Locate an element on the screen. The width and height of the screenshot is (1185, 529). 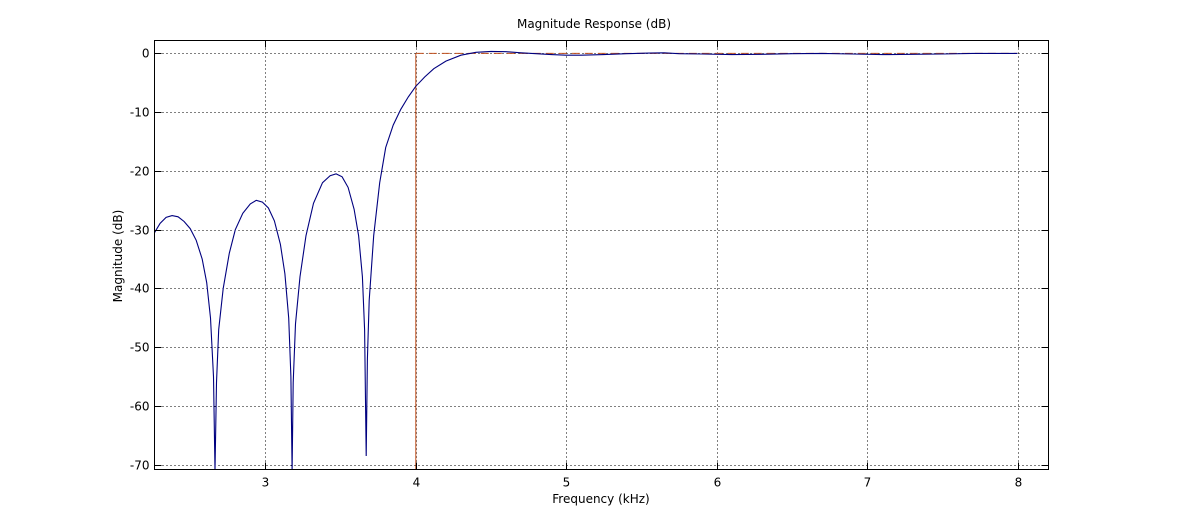
y-tick-labels: 0 -10 -20 -30 -40 -50 -60 -70 is located at coordinates (140, 260).